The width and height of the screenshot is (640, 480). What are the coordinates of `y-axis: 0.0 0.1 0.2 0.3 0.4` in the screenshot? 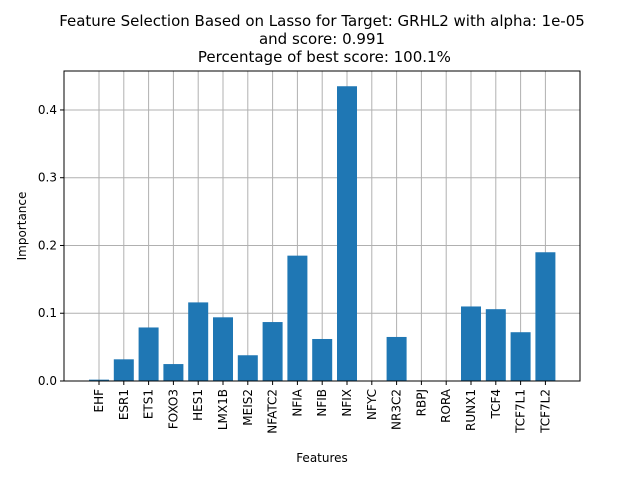 It's located at (51, 245).